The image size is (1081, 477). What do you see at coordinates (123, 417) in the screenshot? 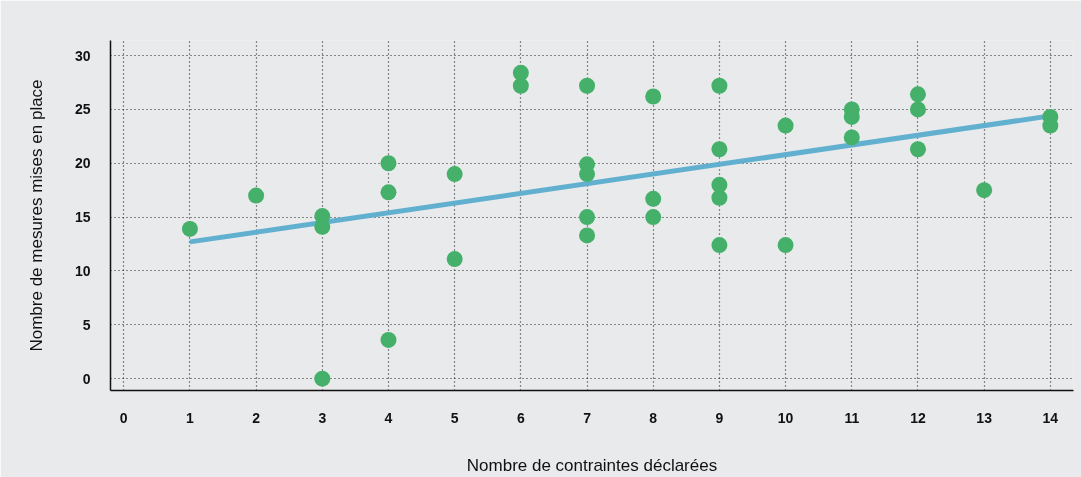
I see `x-tick-label: 0` at bounding box center [123, 417].